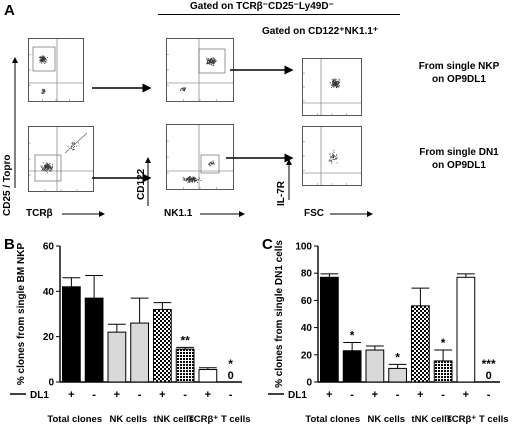 This screenshot has width=520, height=442. I want to click on chart-c-dl1-sign-6: +, so click(466, 395).